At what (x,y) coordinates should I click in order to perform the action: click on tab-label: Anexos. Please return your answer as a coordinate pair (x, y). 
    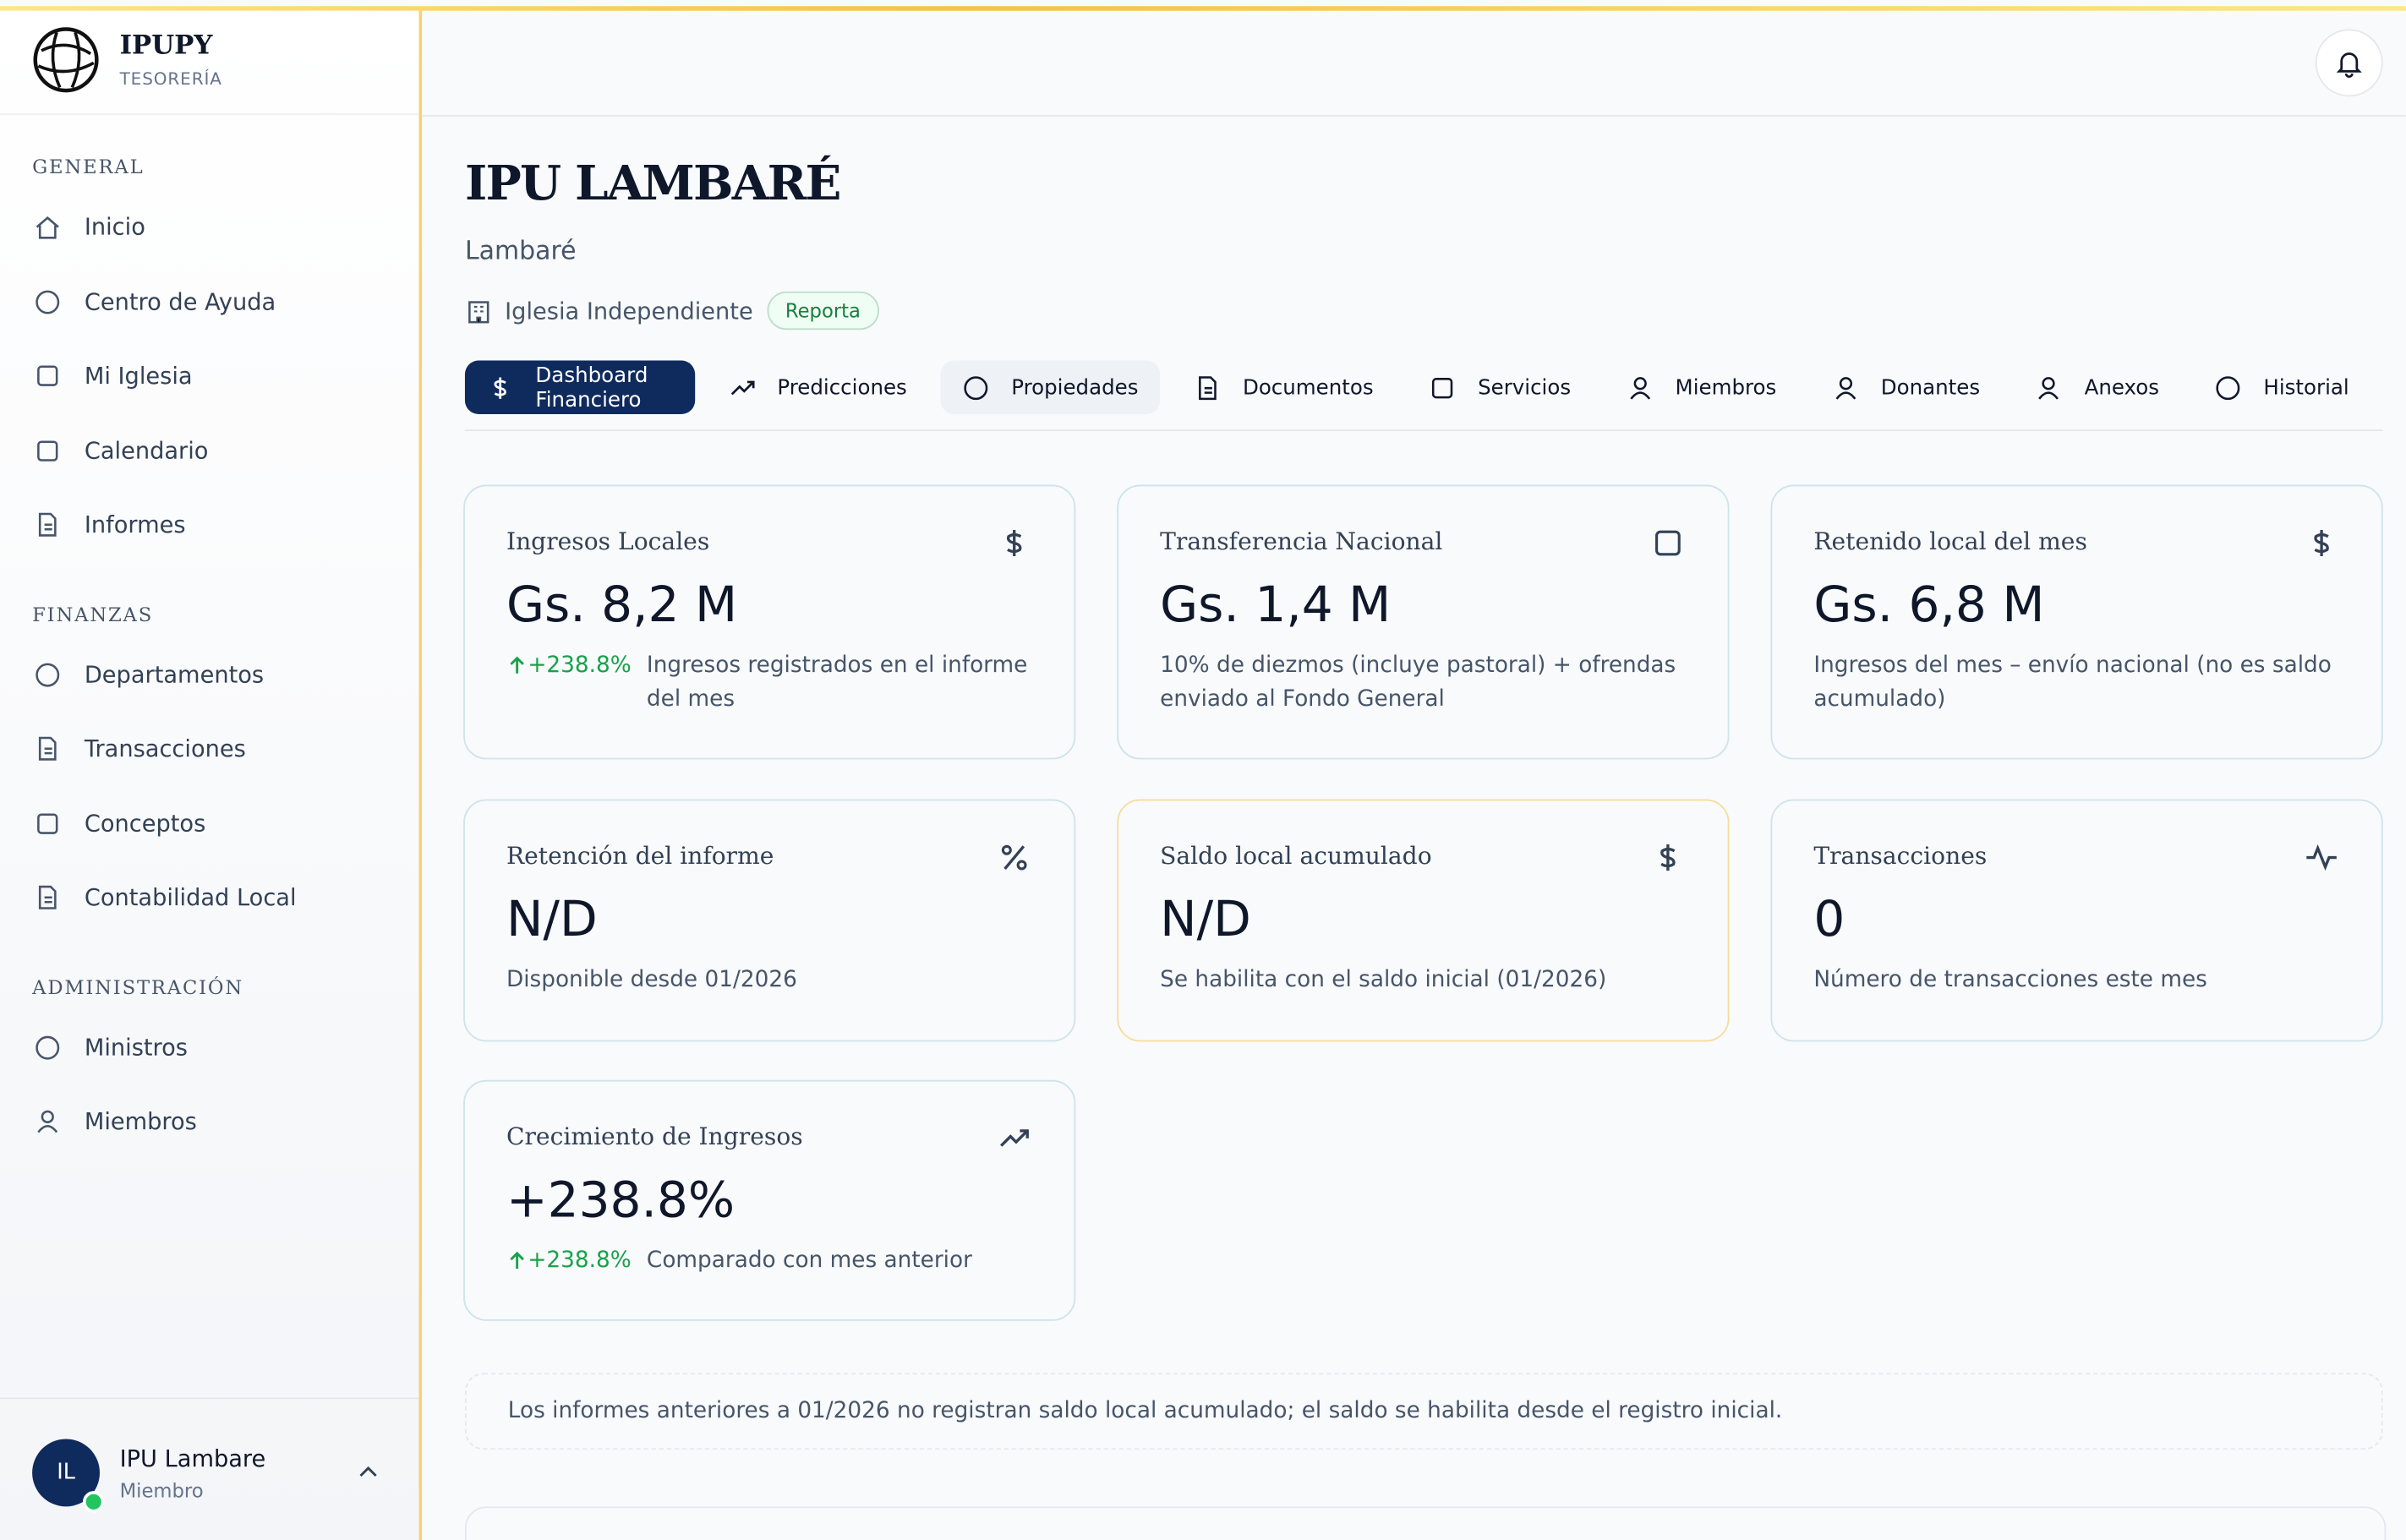
    Looking at the image, I should click on (2122, 387).